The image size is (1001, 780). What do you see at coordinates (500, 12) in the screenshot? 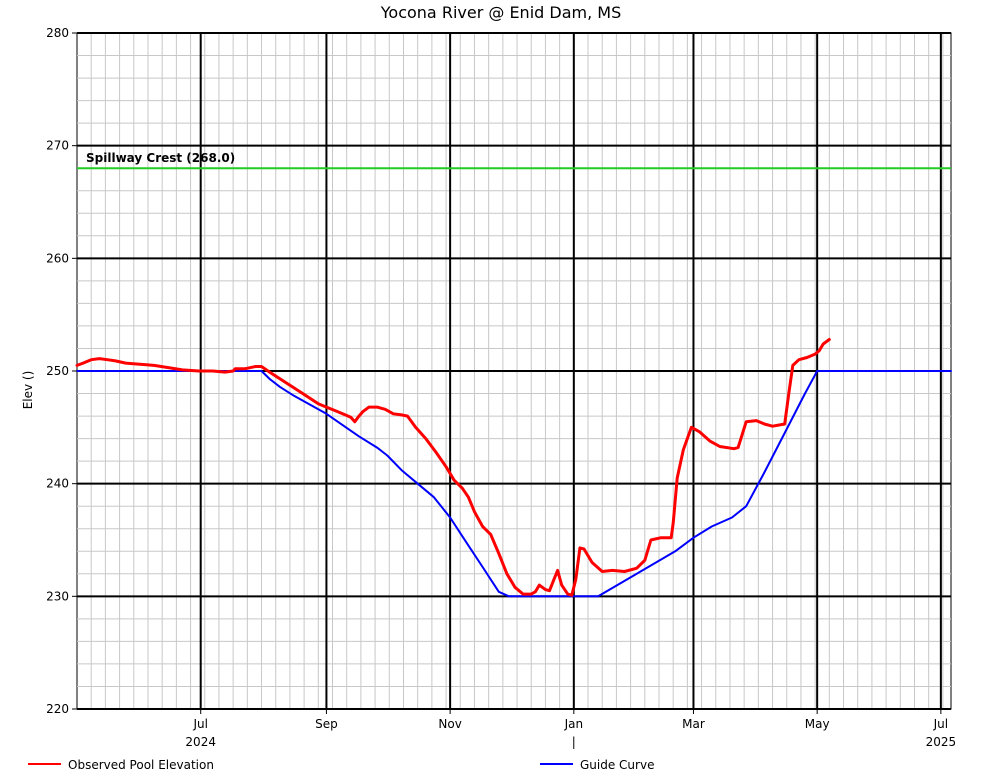
I see `chart-title: Yocona River @ Enid Dam, MS` at bounding box center [500, 12].